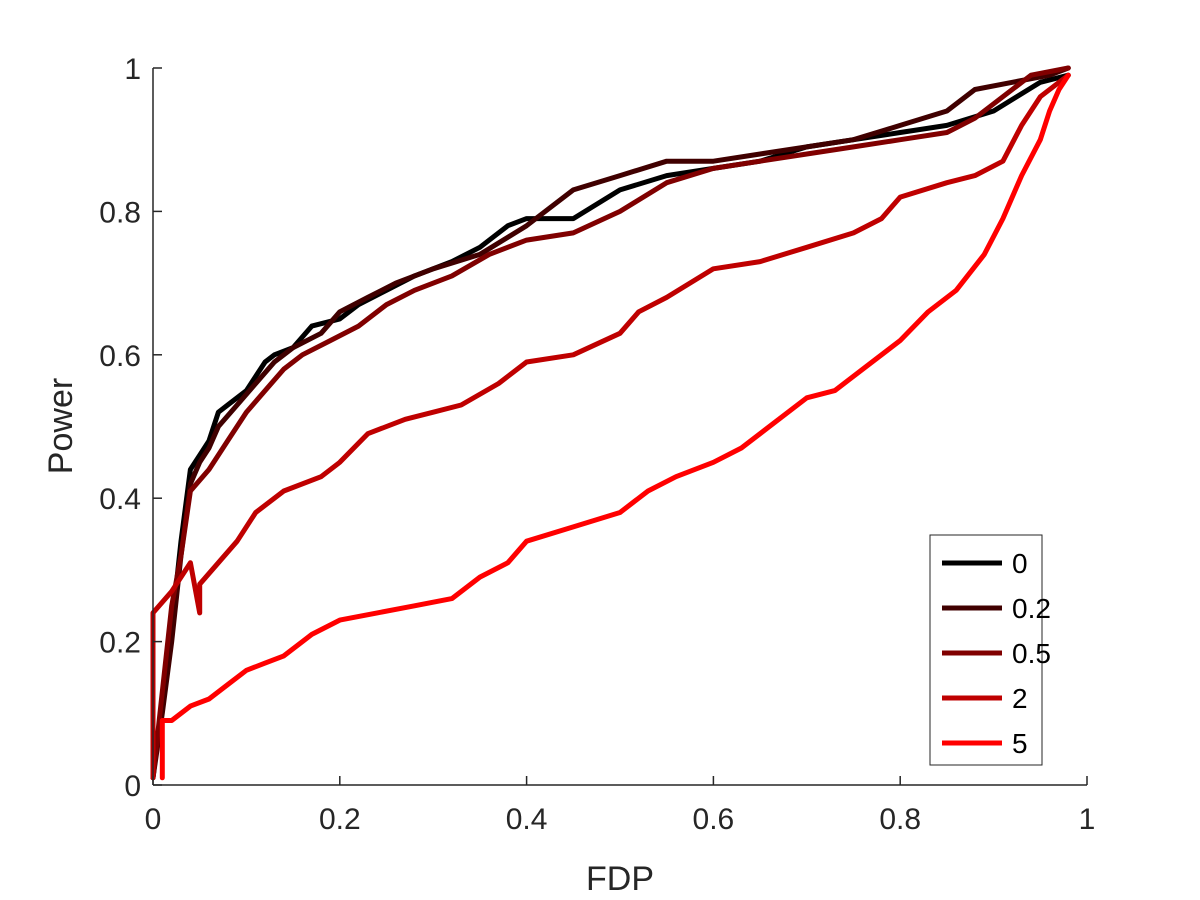 This screenshot has height=900, width=1200. Describe the element at coordinates (1020, 563) in the screenshot. I see `legend-label-0: 0` at that location.